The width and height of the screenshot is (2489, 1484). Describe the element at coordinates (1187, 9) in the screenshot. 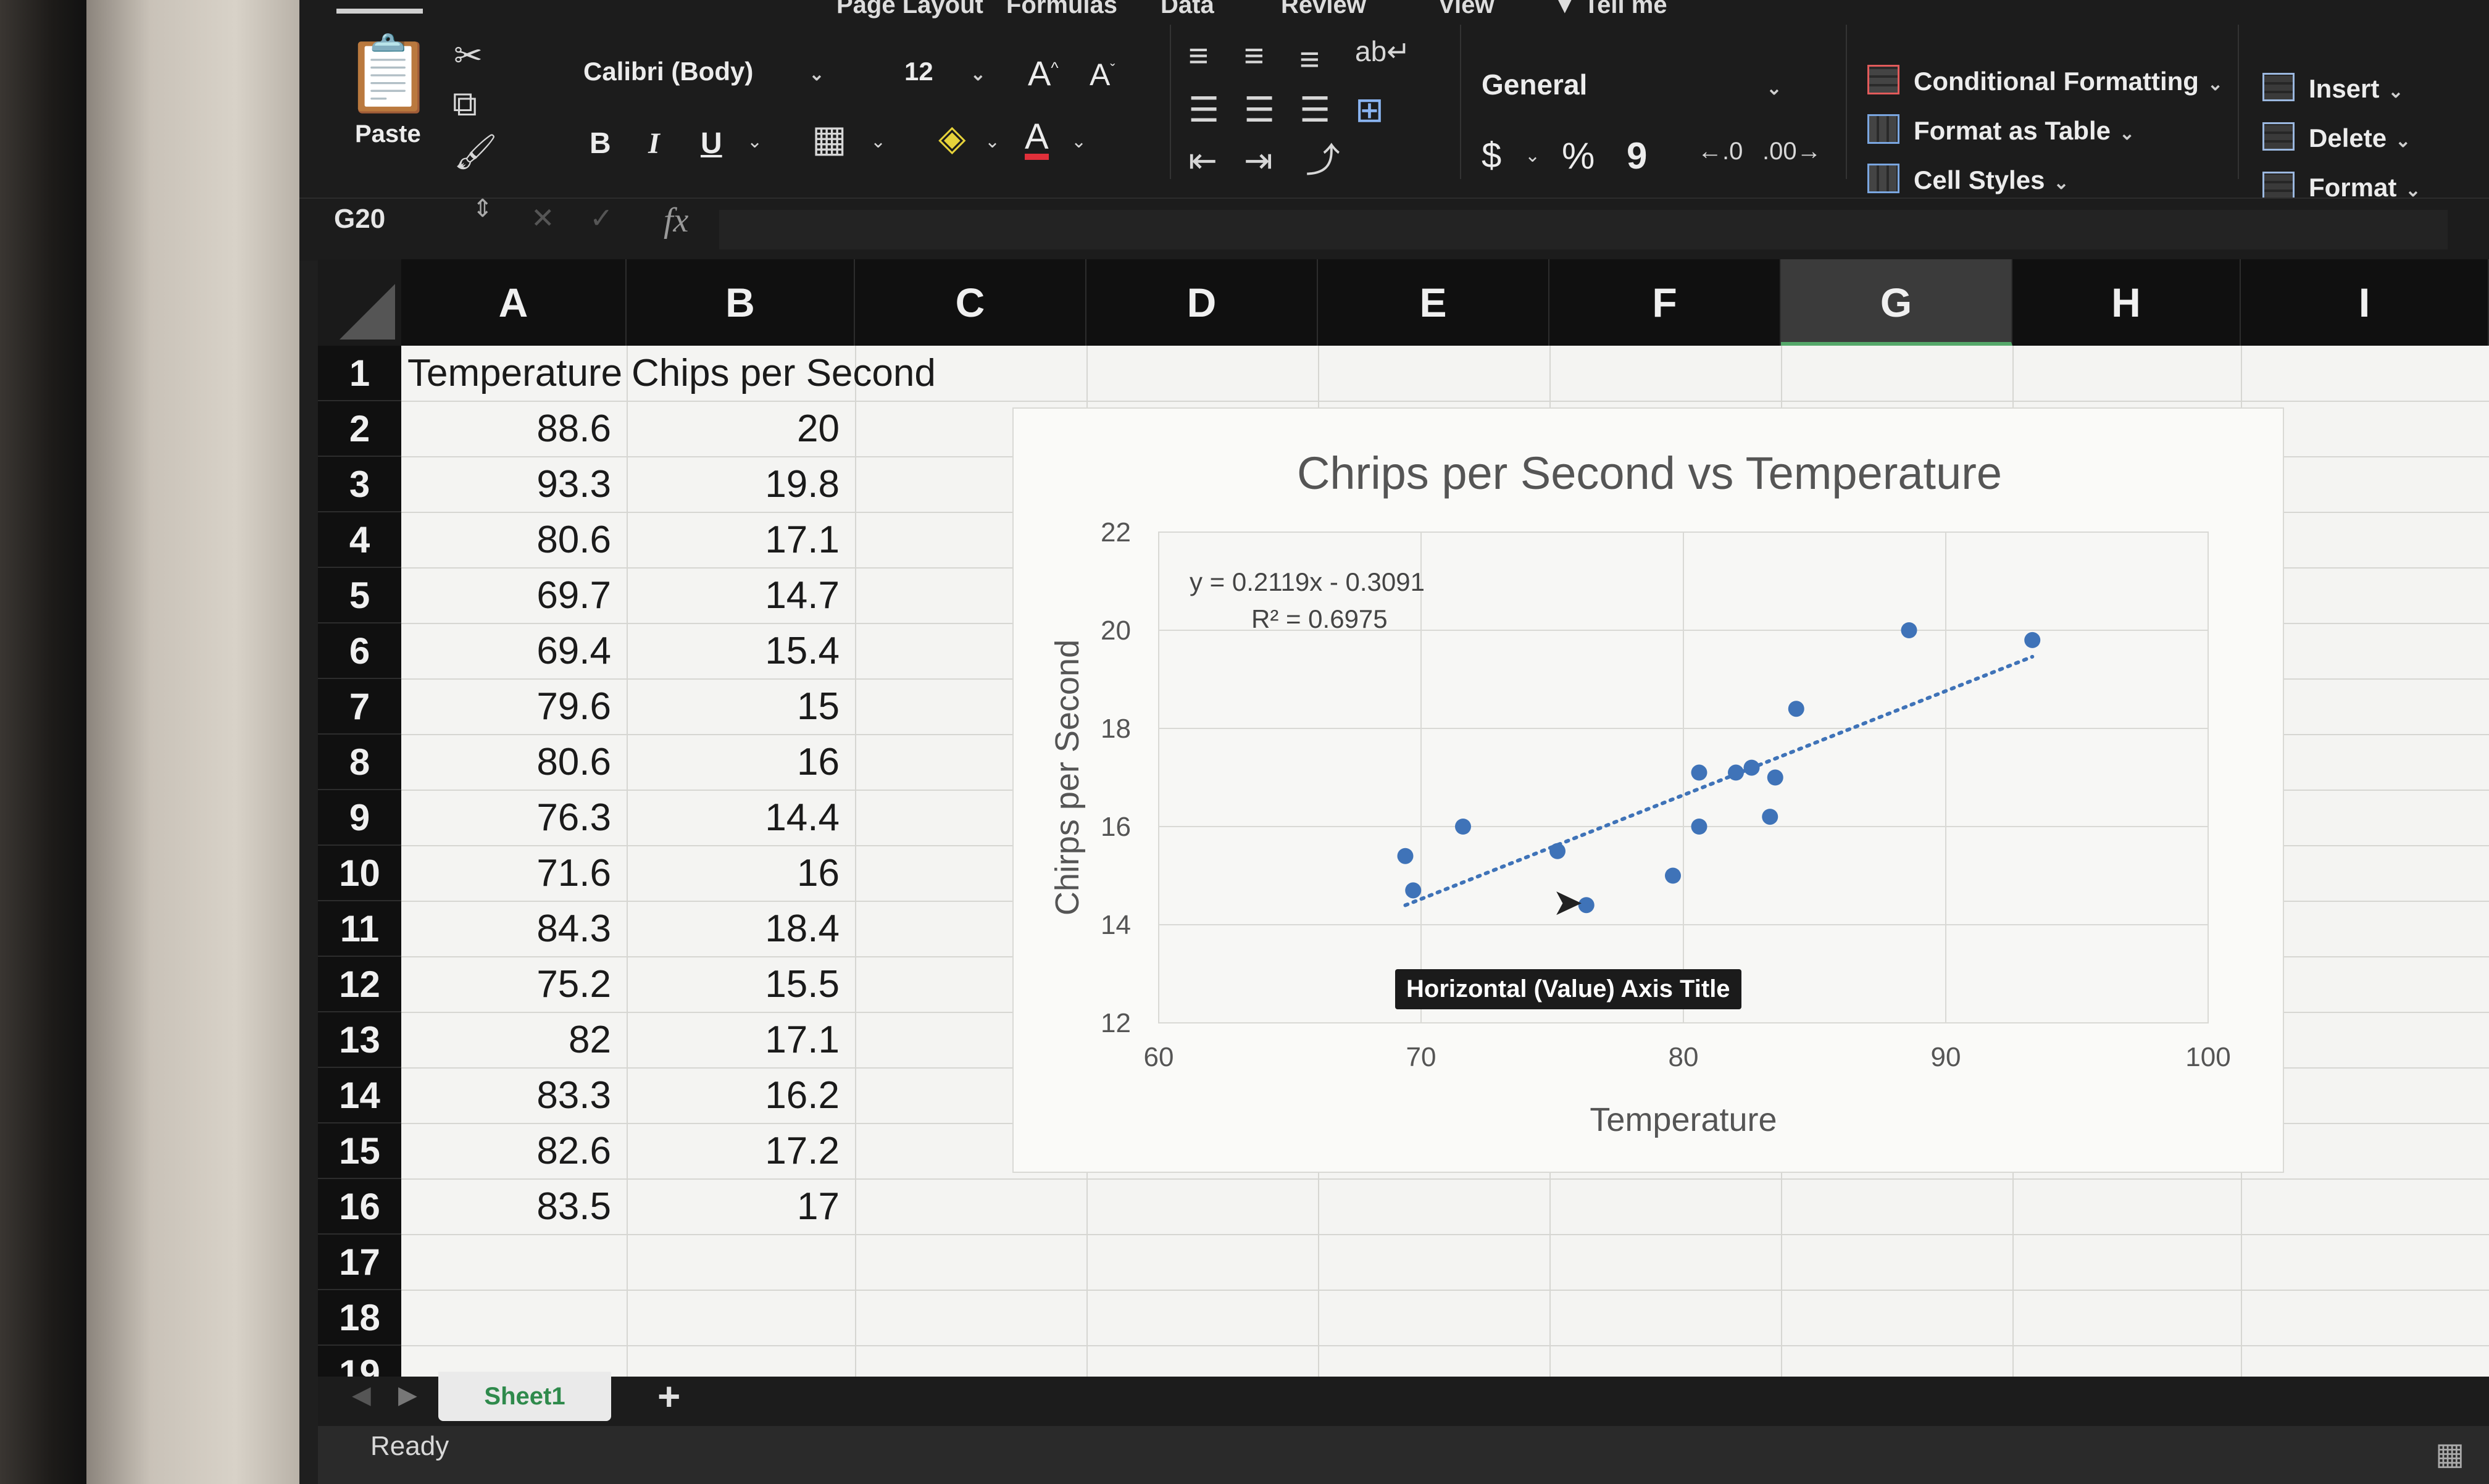

I see `tab-data: Data` at that location.